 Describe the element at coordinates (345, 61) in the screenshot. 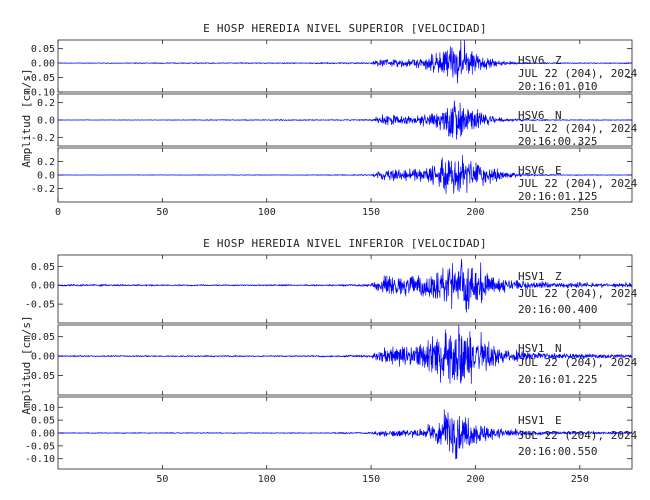

I see `trace-hsv6-z` at that location.